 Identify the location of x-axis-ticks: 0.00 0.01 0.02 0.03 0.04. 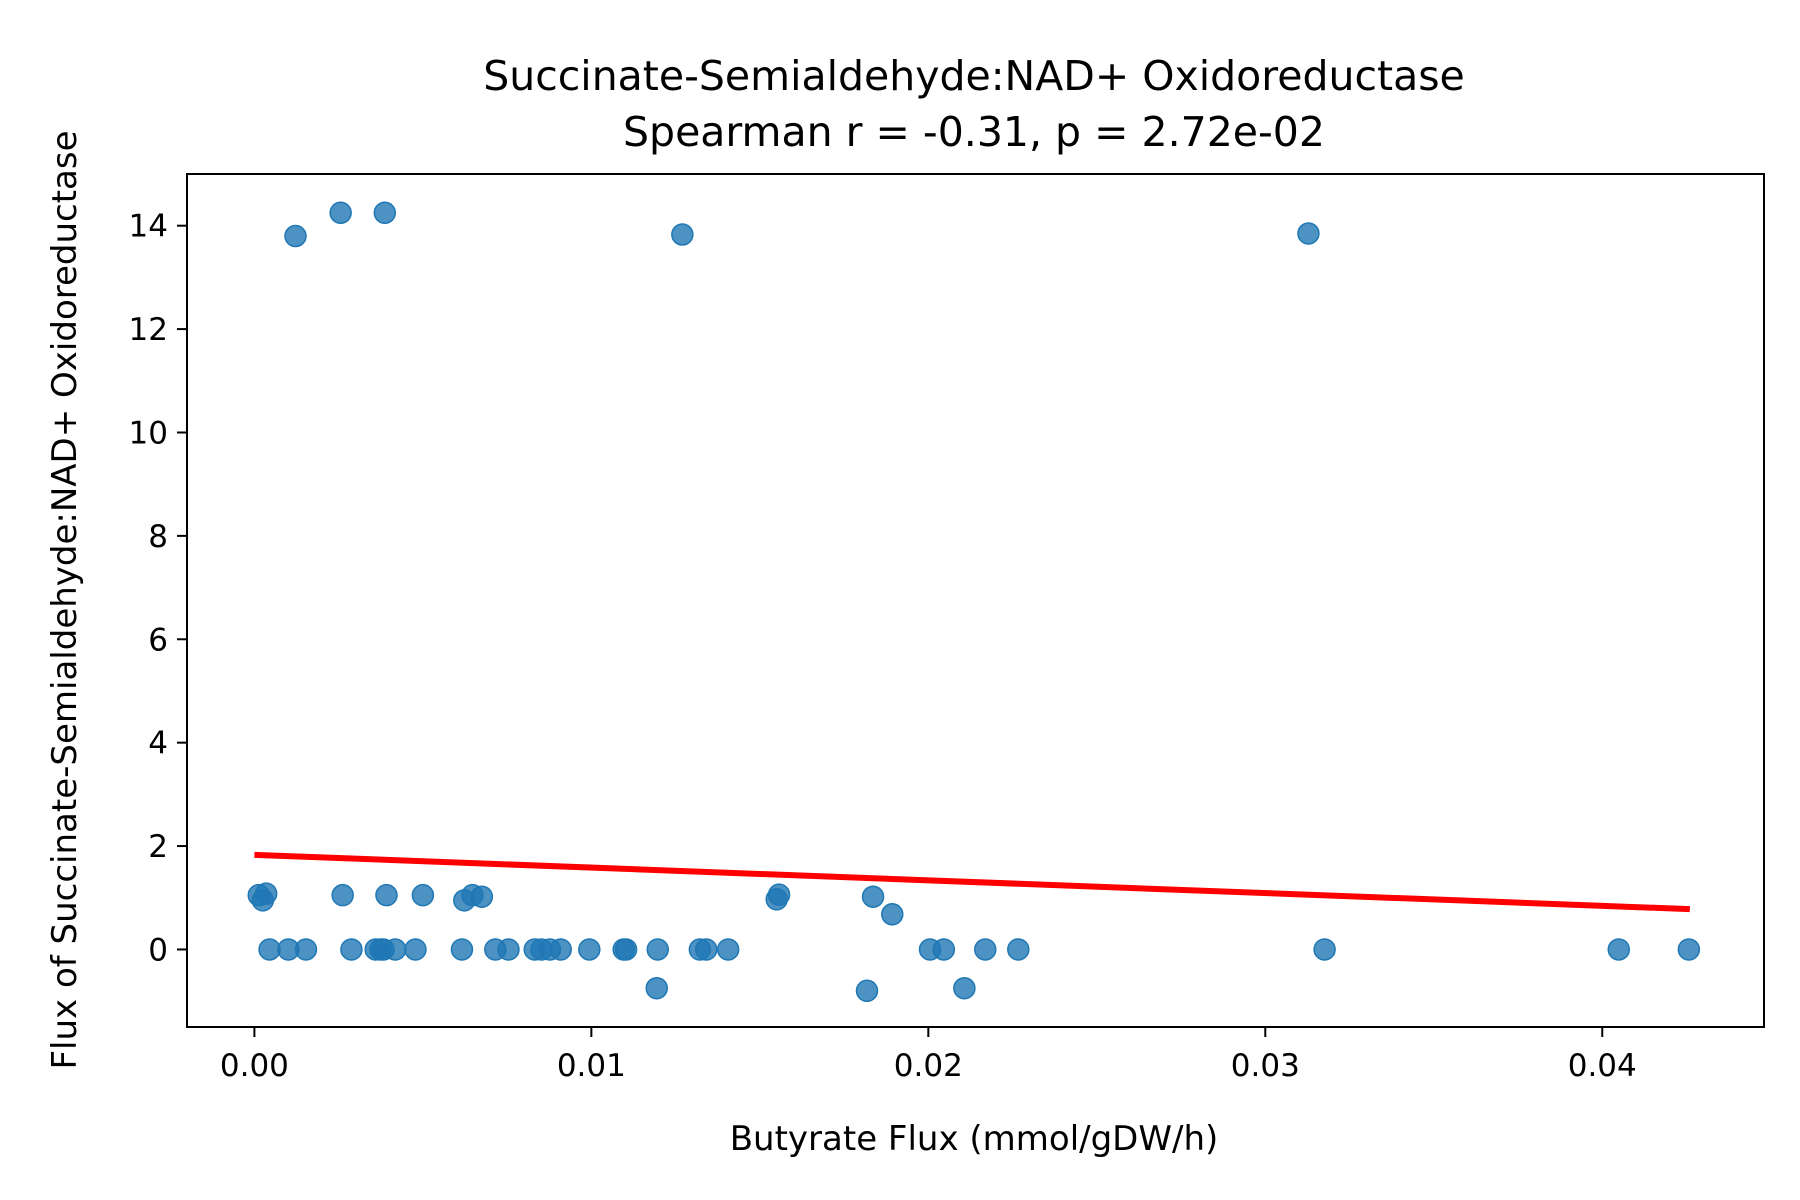
(928, 1055).